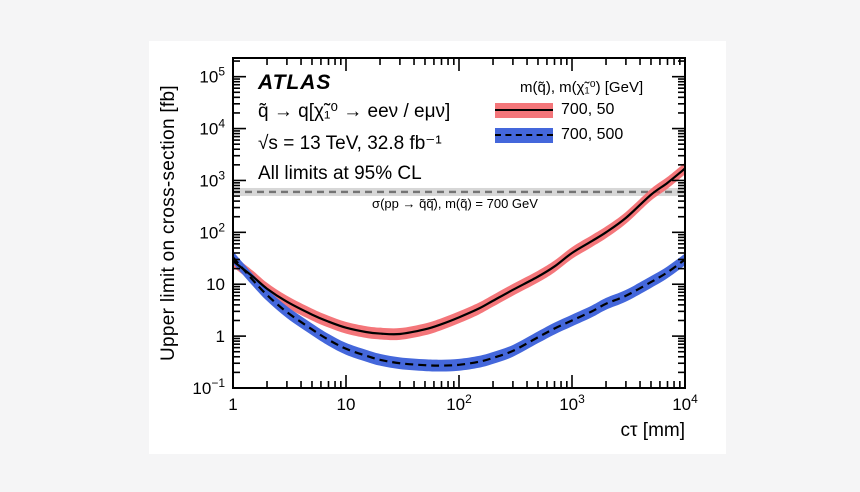 The image size is (860, 492). I want to click on svg-text: 10⁻¹, so click(208, 387).